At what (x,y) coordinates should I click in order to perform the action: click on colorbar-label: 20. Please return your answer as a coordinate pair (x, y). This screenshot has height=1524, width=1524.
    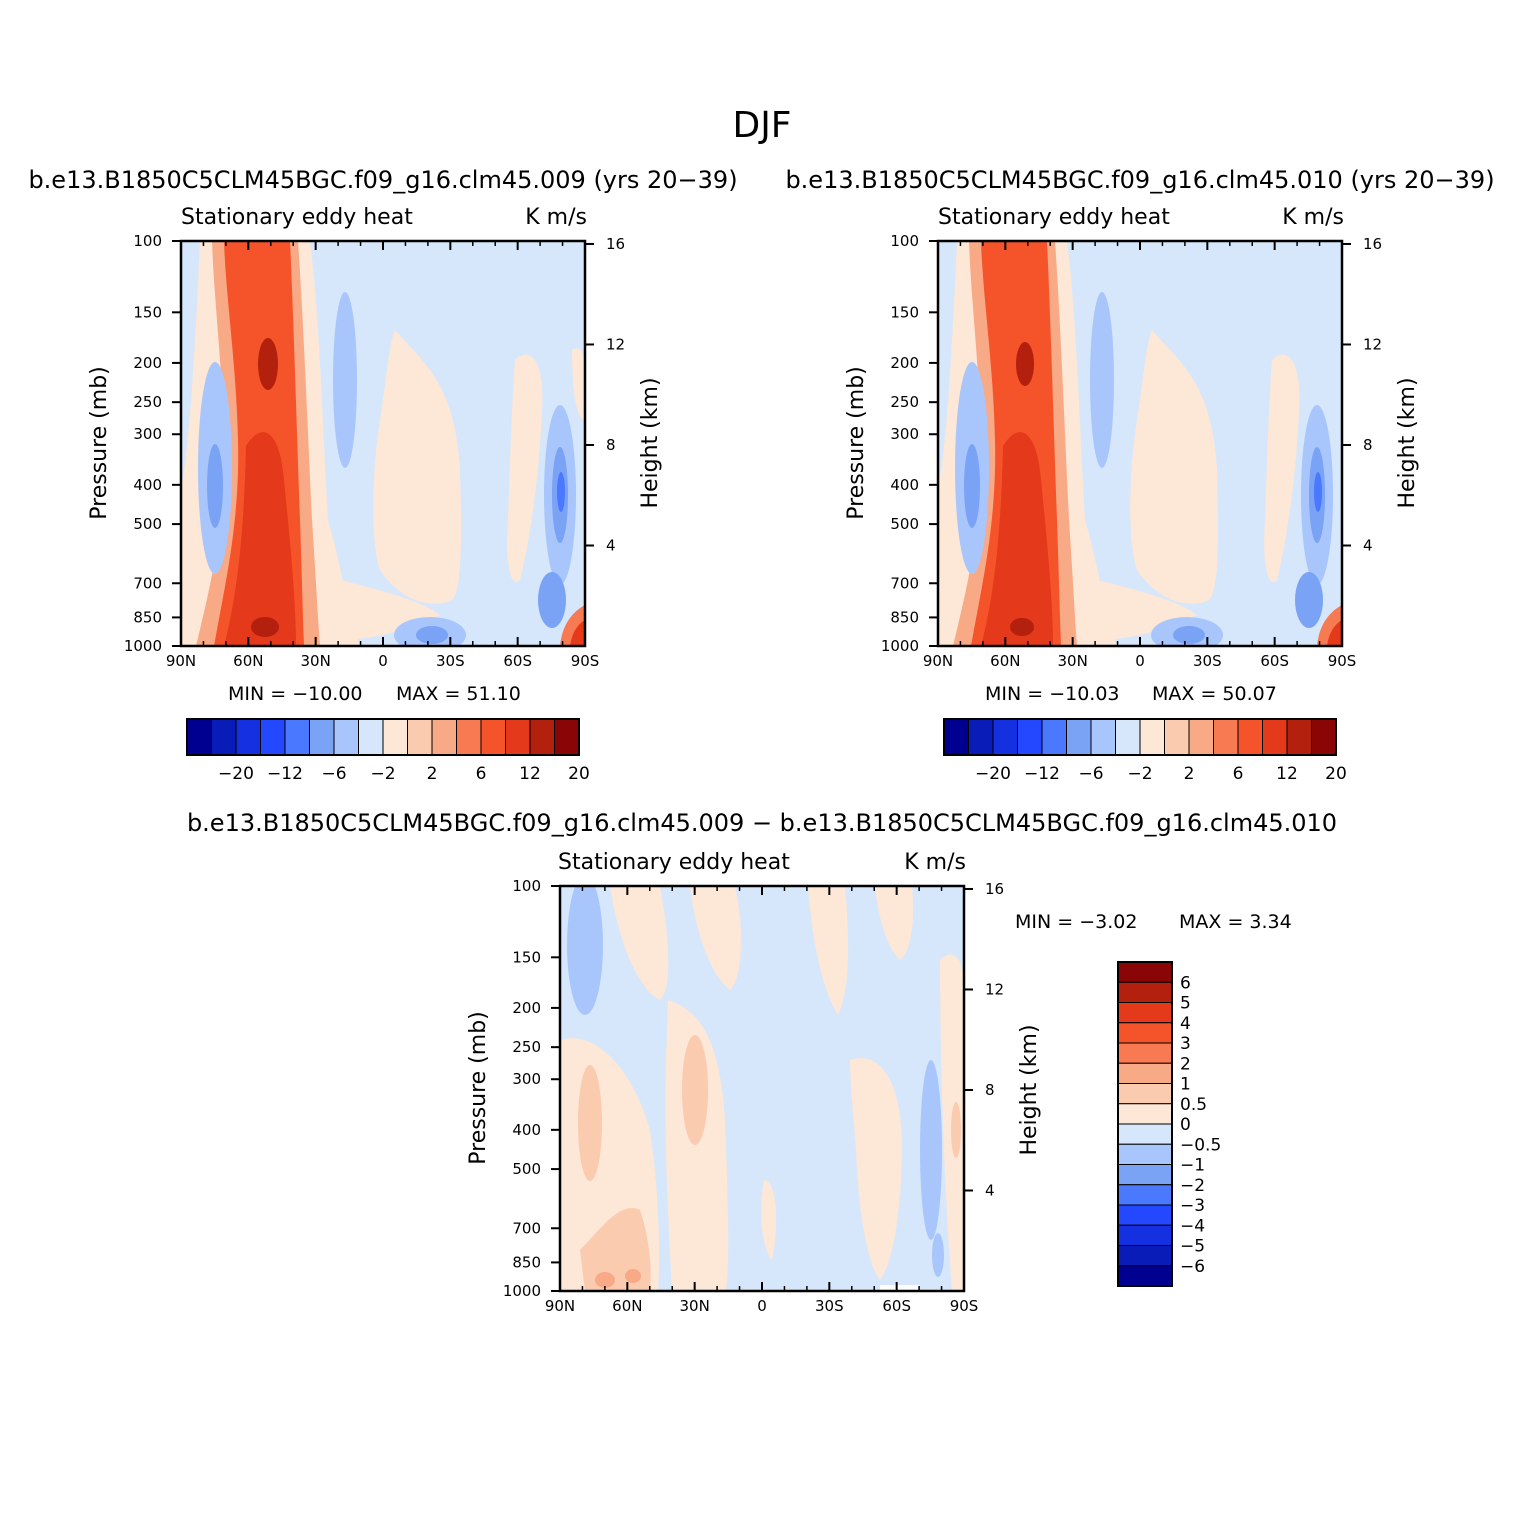
    Looking at the image, I should click on (1336, 774).